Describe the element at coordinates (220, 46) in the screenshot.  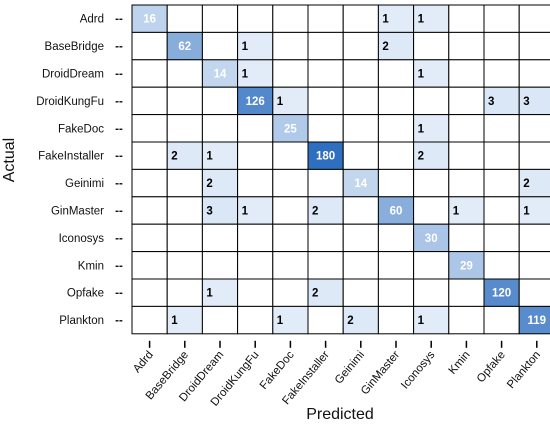
I see `cell-basebridge-droiddream` at that location.